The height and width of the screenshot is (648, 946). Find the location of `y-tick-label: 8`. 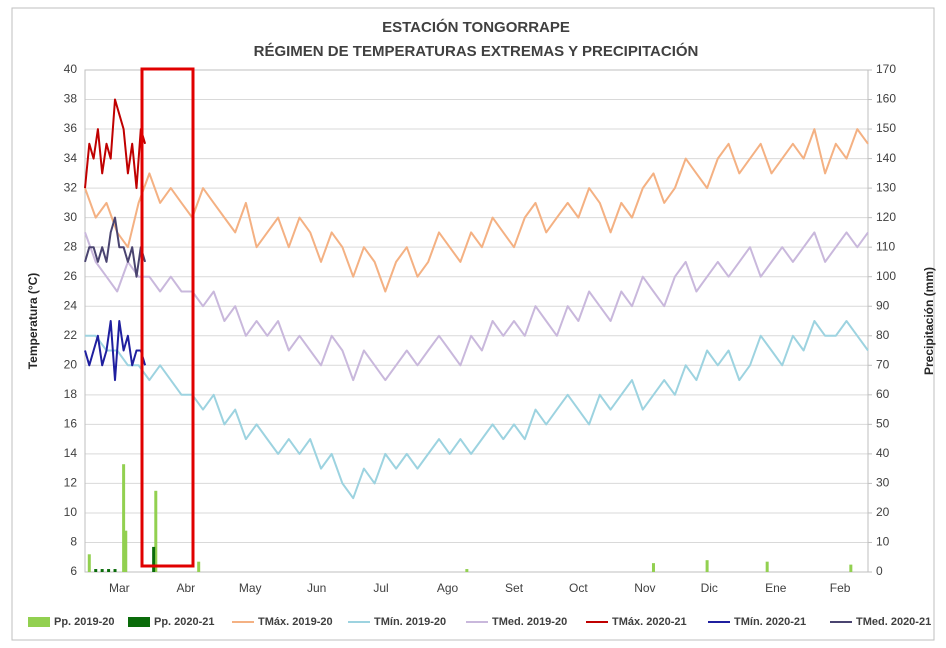

y-tick-label: 8 is located at coordinates (73, 542).